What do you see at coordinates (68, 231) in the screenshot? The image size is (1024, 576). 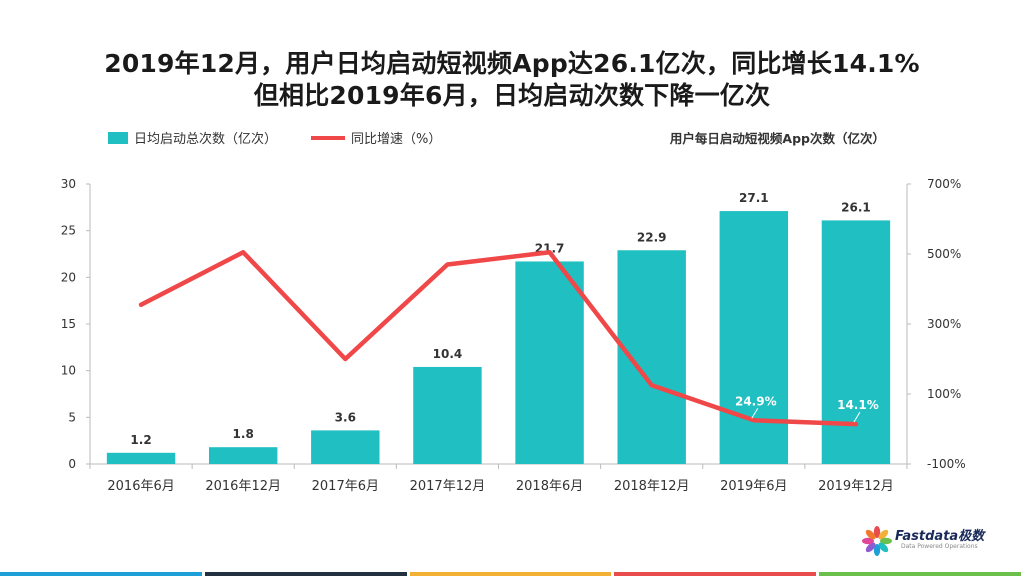 I see `y-left-tick-label: 25` at bounding box center [68, 231].